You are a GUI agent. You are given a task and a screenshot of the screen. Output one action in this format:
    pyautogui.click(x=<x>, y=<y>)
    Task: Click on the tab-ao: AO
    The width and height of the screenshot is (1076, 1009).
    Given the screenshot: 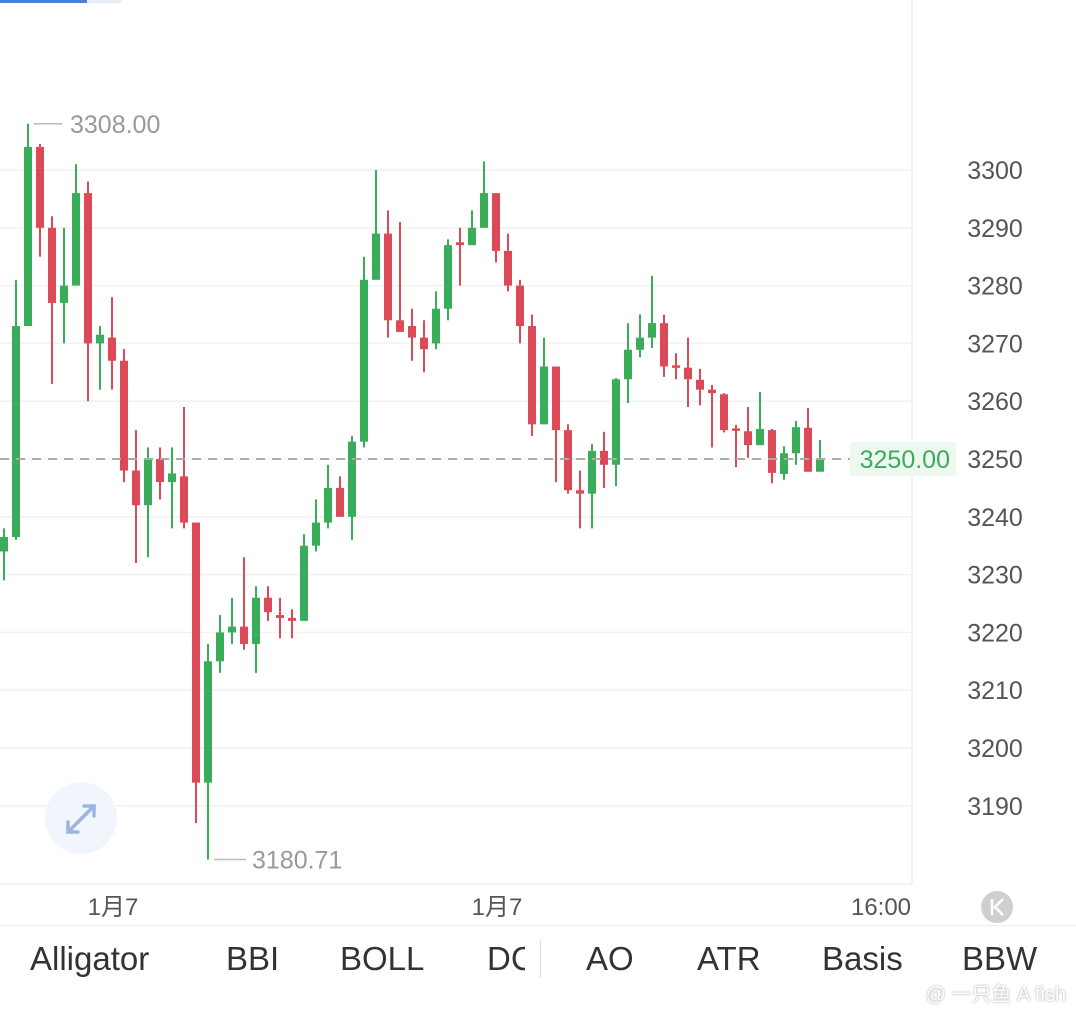 What is the action you would take?
    pyautogui.click(x=610, y=958)
    